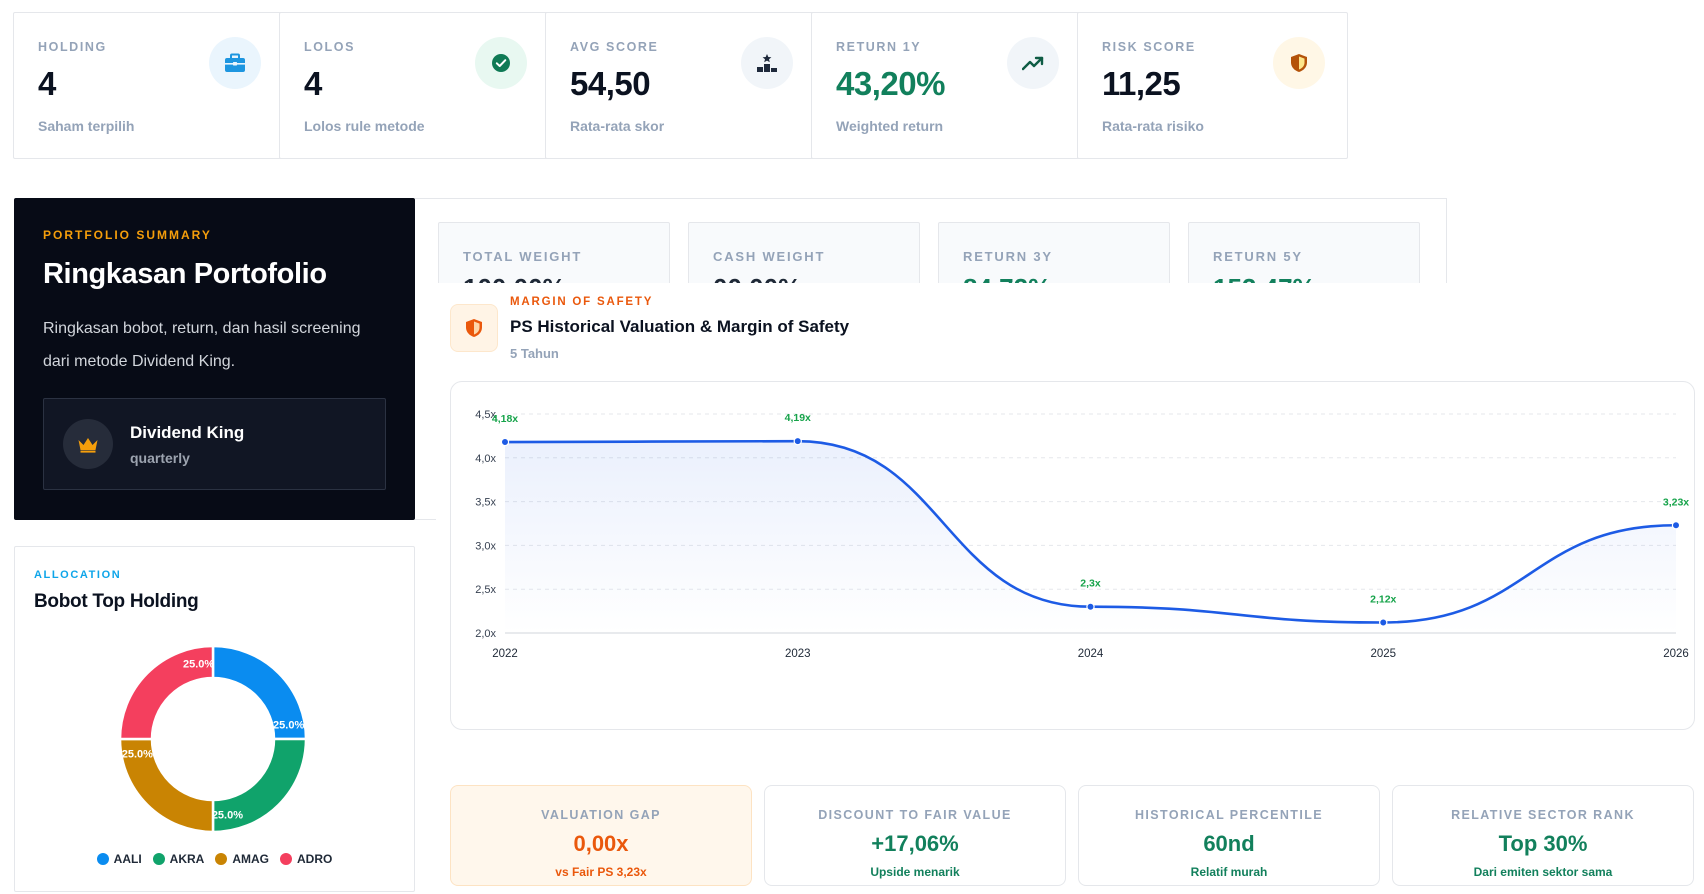 This screenshot has height=894, width=1704. I want to click on allocation-legend: AALI AKRA AMAG ADRO, so click(214, 859).